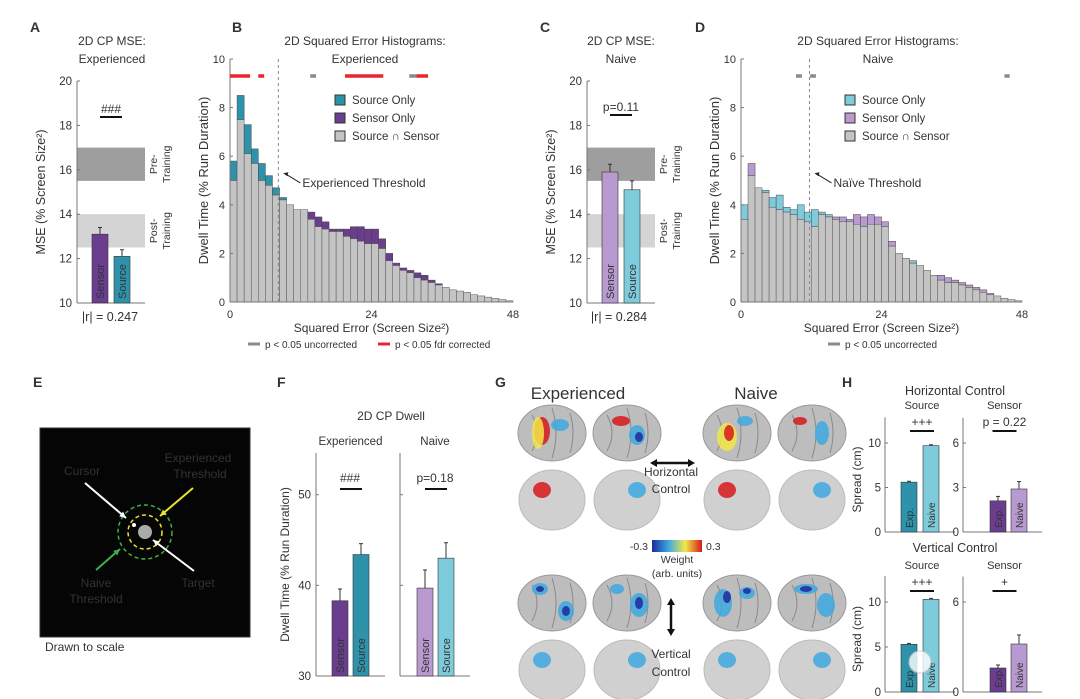 This screenshot has width=1080, height=699. Describe the element at coordinates (384, 119) in the screenshot. I see `legend-label: Sensor Only` at that location.